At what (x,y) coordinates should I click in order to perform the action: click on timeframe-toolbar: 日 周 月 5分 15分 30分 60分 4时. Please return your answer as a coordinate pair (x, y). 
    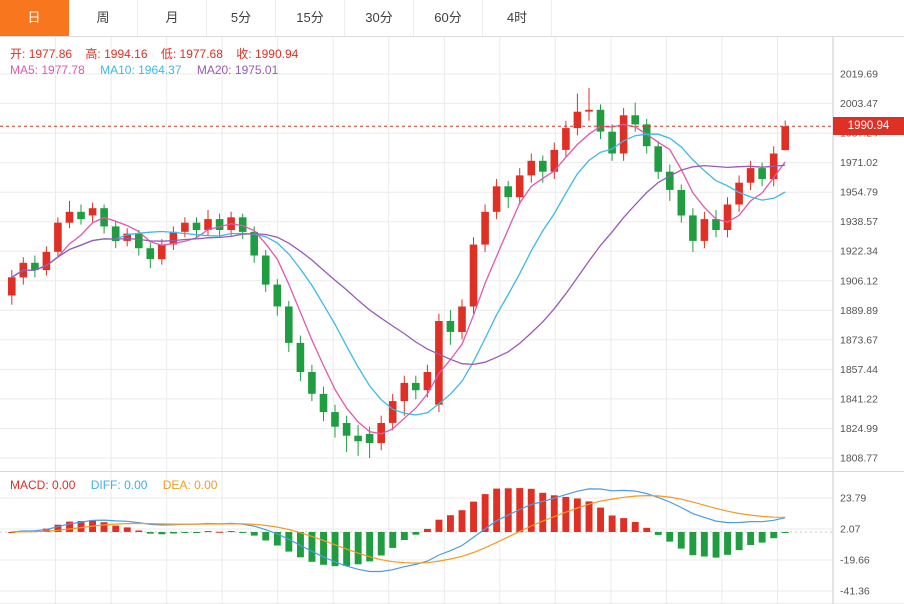
    Looking at the image, I should click on (452, 18).